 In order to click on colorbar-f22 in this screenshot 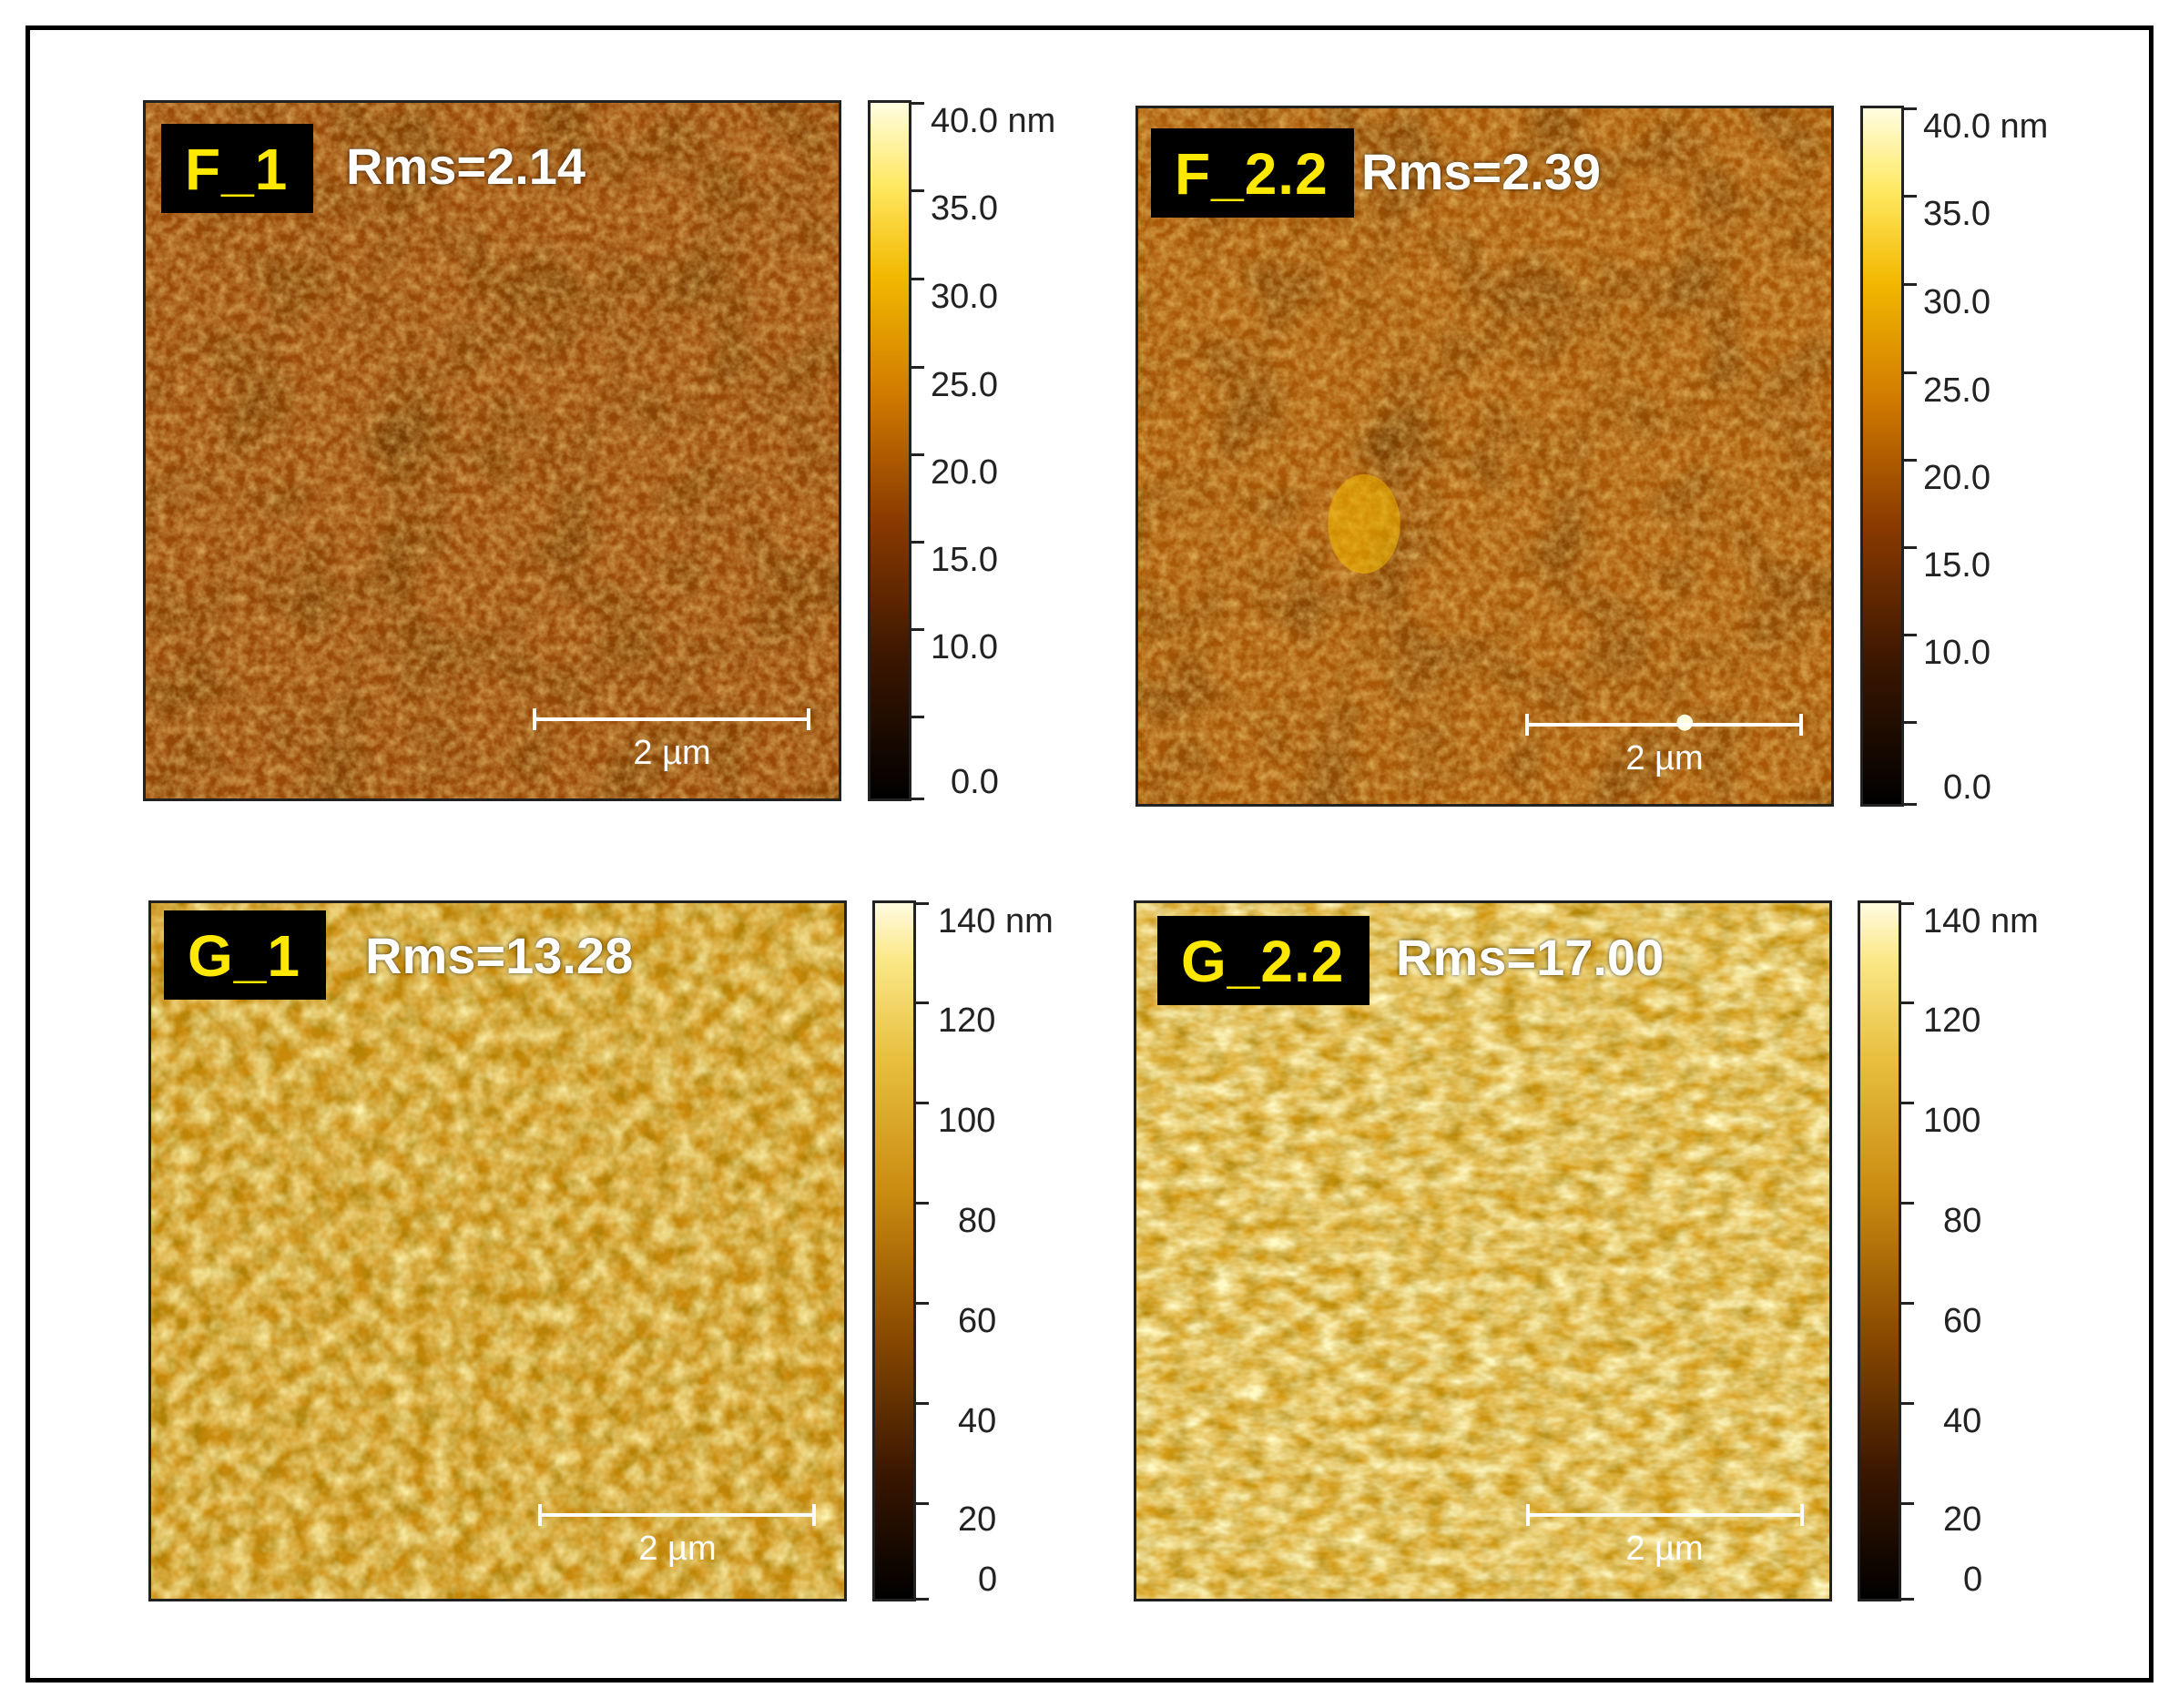, I will do `click(1882, 456)`.